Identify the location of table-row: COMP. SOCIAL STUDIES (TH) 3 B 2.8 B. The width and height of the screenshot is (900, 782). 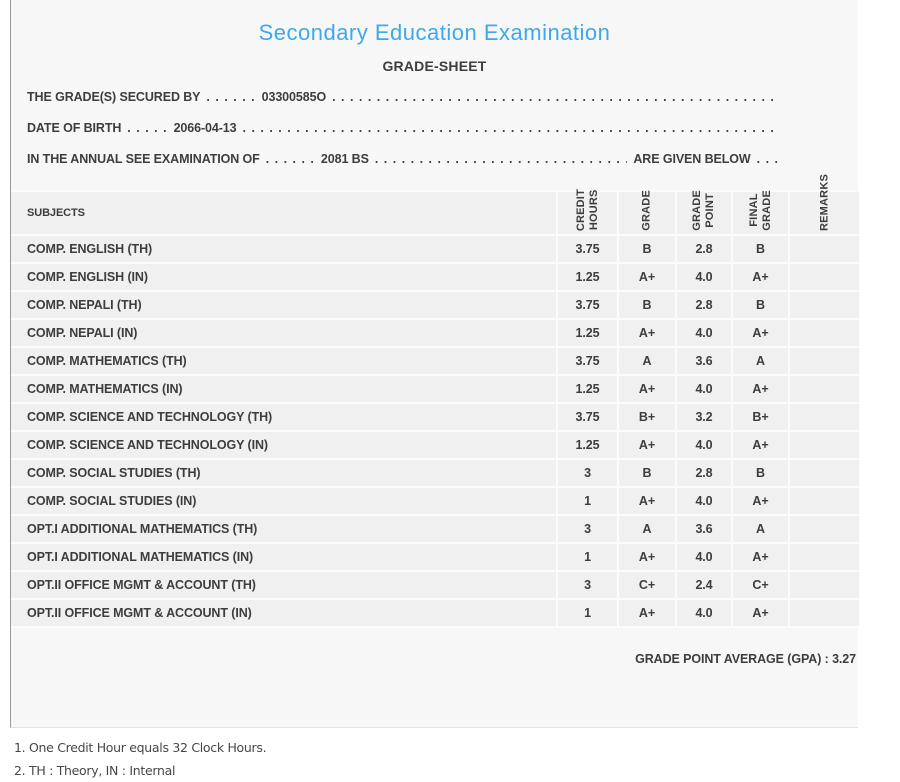
(435, 473).